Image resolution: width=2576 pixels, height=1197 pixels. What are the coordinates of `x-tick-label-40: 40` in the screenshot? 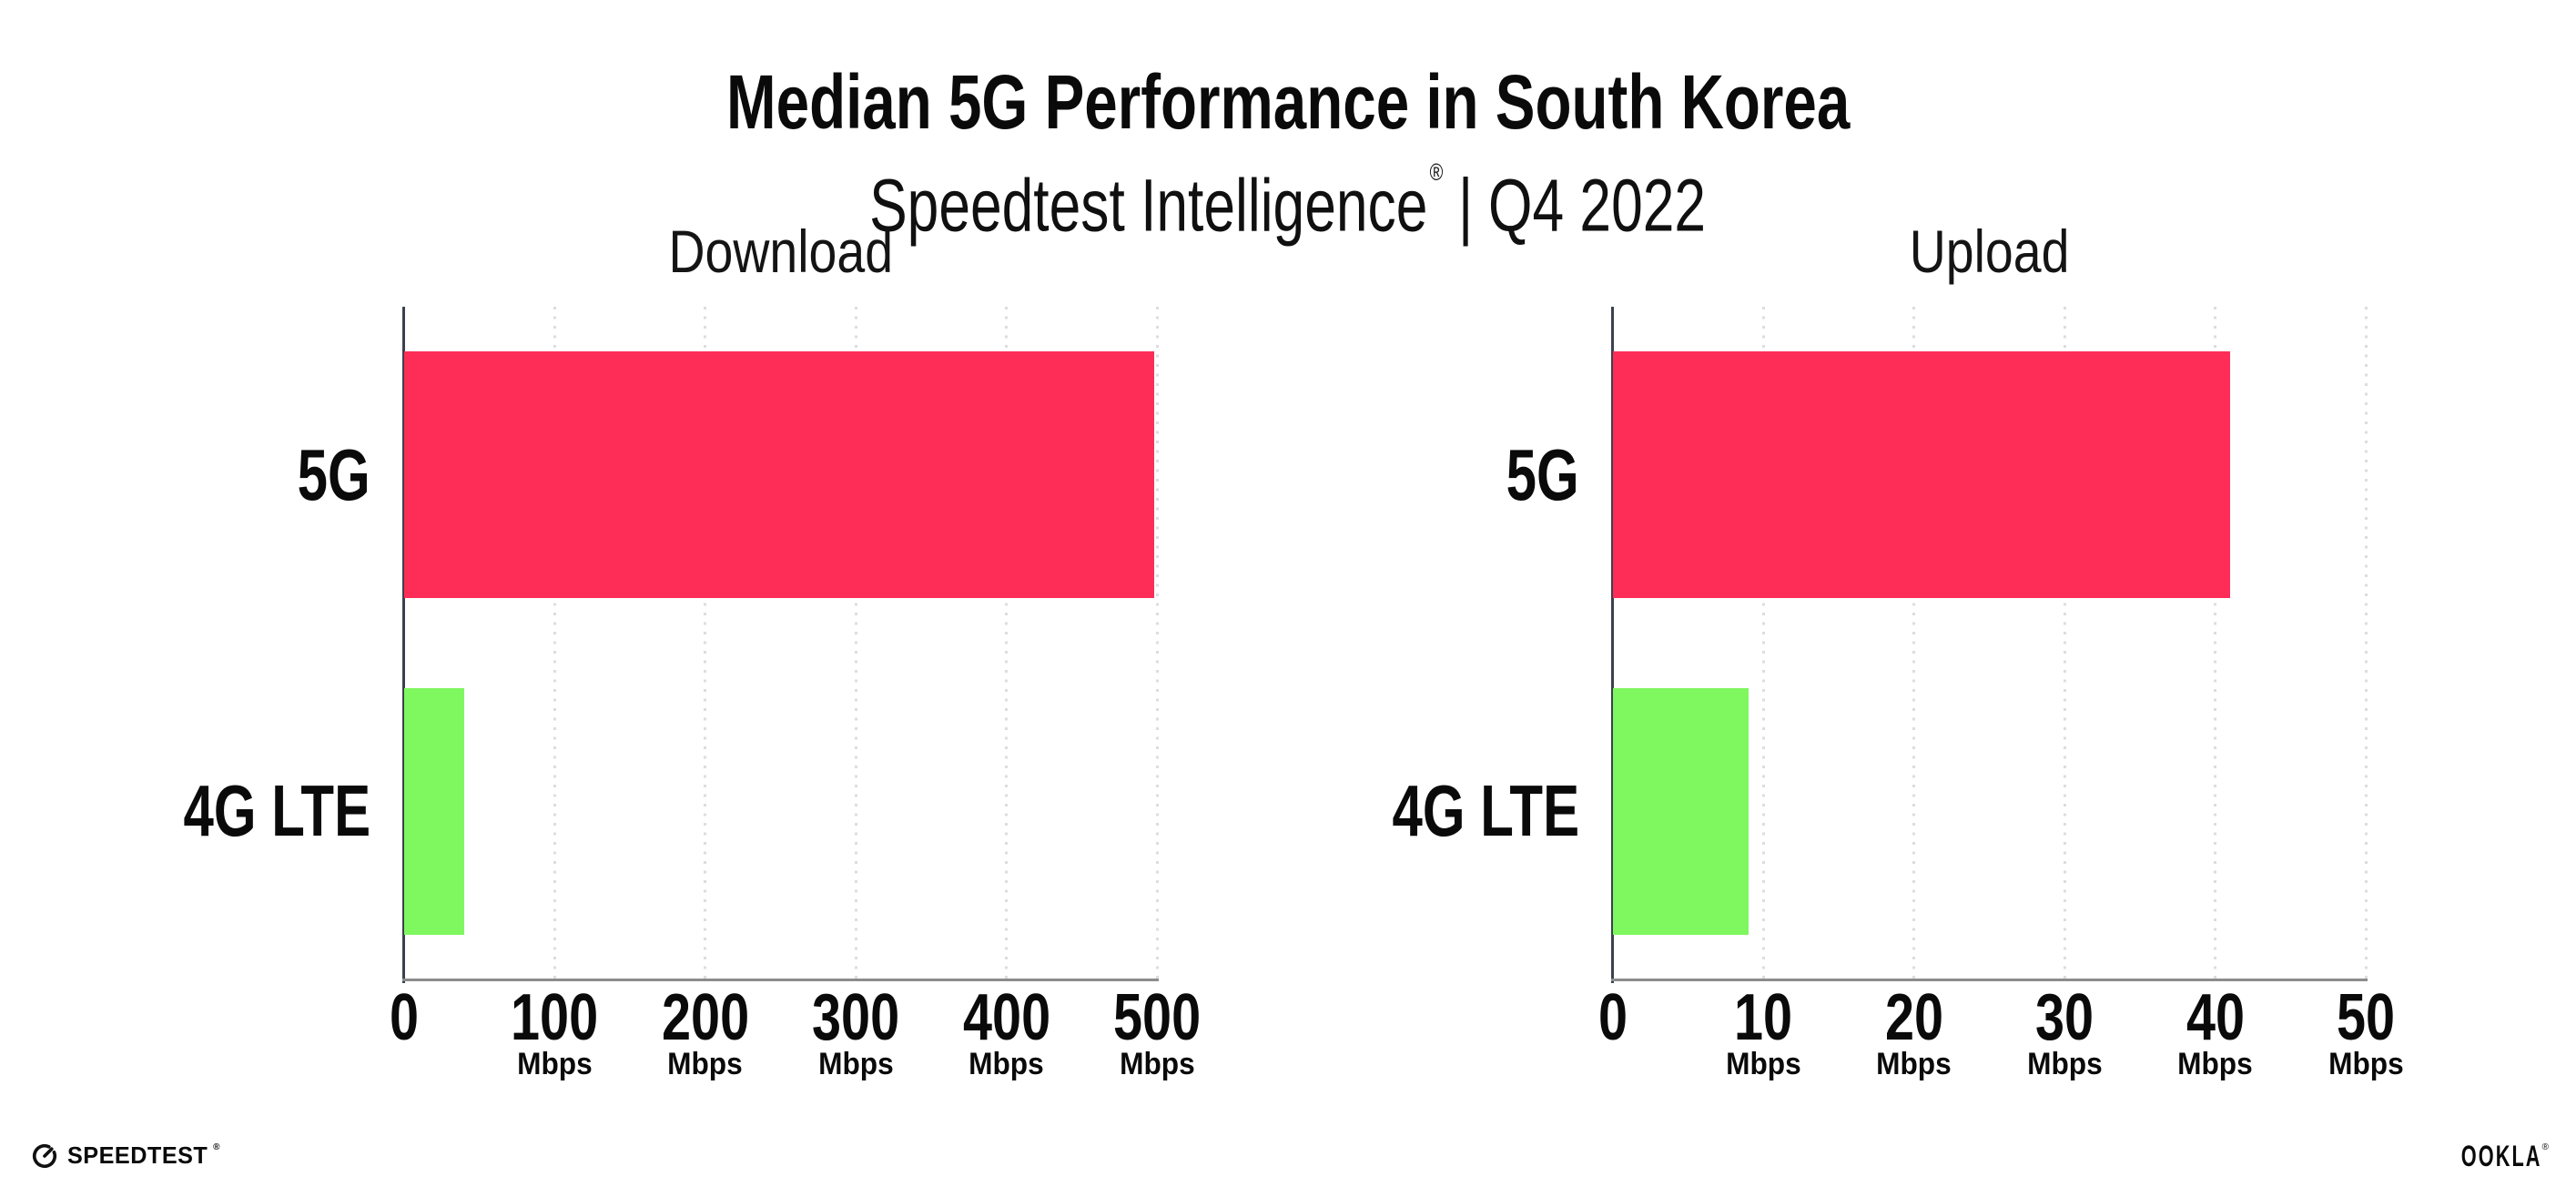 It's located at (2216, 1018).